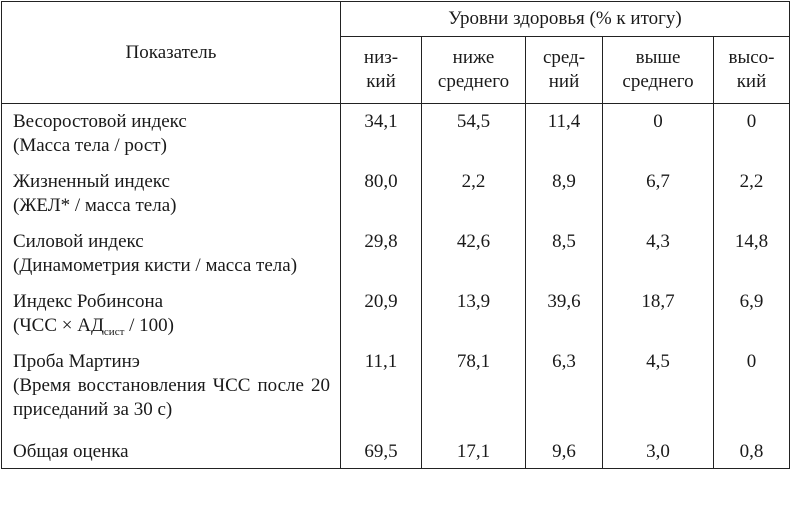 Image resolution: width=790 pixels, height=522 pixels. I want to click on value-cell: 8,9, so click(564, 194).